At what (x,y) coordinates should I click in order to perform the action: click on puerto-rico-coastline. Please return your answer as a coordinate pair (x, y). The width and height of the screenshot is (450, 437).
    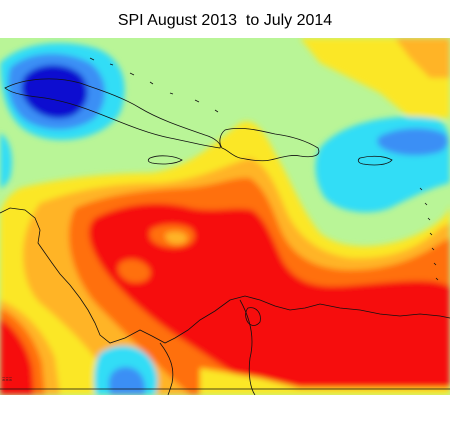
    Looking at the image, I should click on (375, 160).